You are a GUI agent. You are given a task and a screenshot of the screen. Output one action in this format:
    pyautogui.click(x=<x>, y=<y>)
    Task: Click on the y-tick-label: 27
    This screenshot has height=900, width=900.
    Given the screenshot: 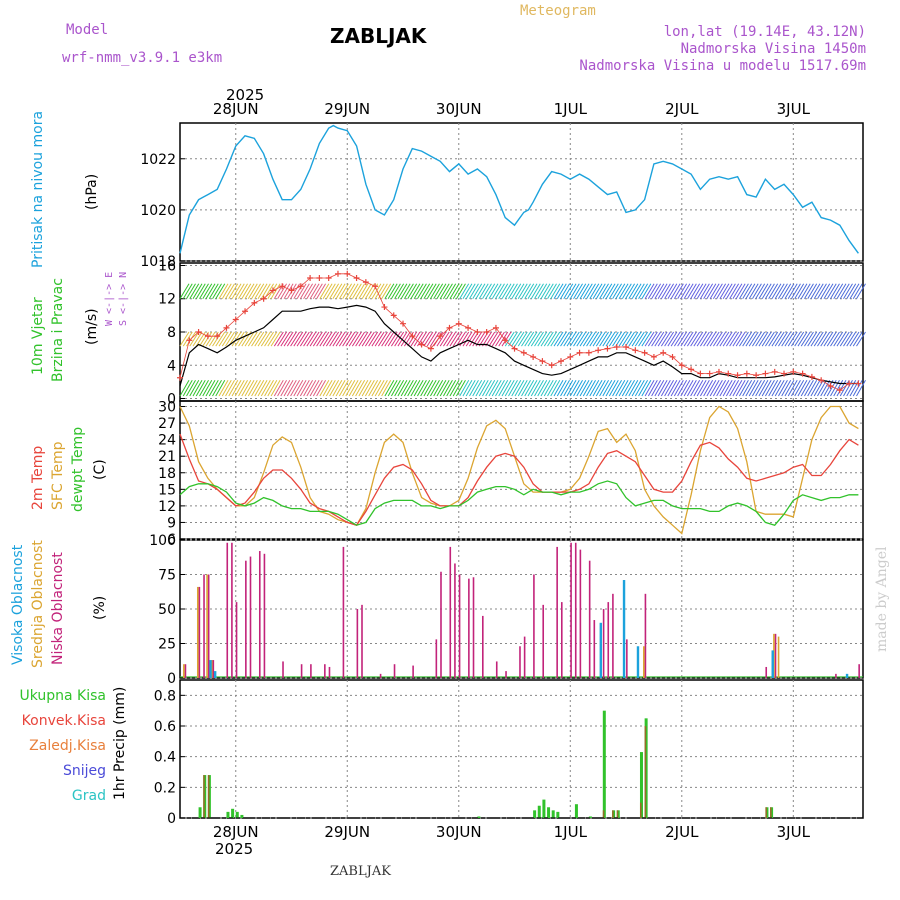 What is the action you would take?
    pyautogui.click(x=167, y=424)
    